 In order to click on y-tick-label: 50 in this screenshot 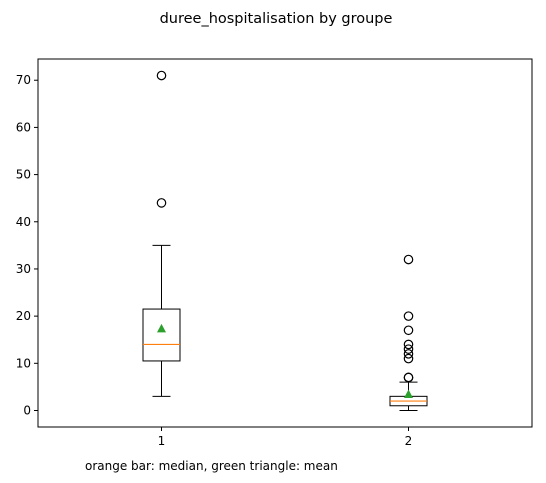, I will do `click(23, 175)`.